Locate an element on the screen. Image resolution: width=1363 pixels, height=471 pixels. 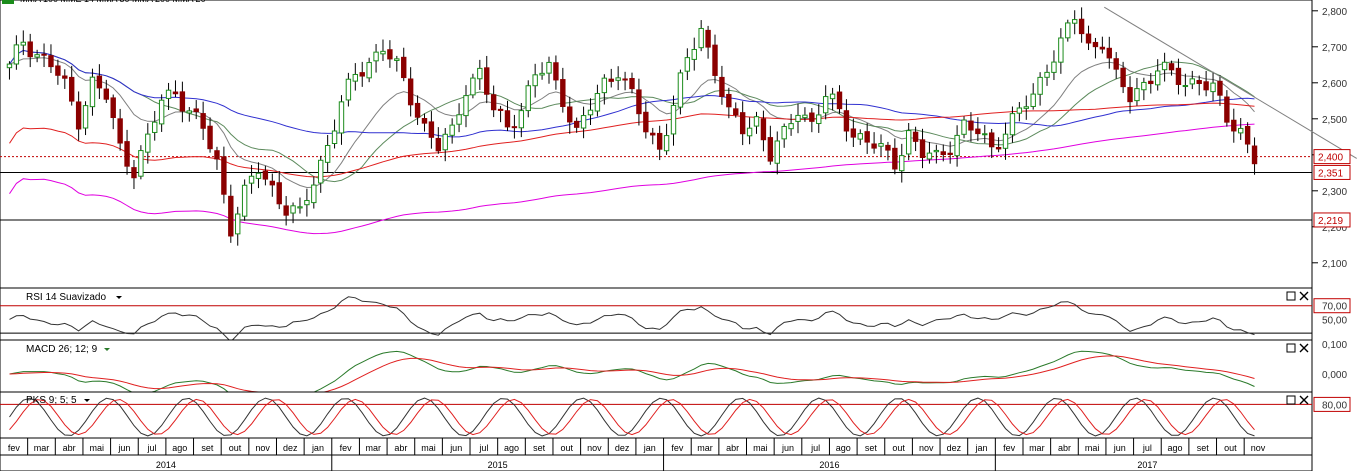
pks-d-line is located at coordinates (632, 417).